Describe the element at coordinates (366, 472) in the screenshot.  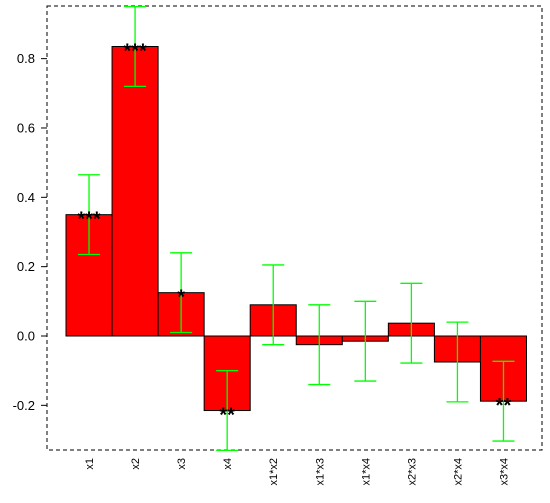
I see `x-tick-label: x1*x4` at that location.